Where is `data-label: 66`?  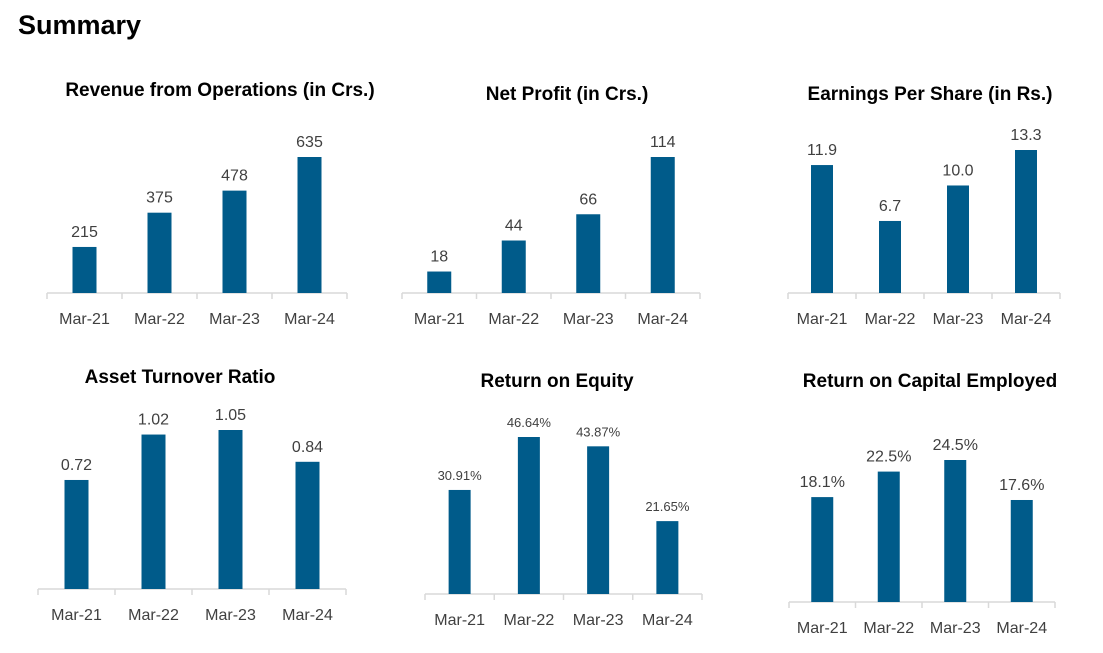
data-label: 66 is located at coordinates (588, 199).